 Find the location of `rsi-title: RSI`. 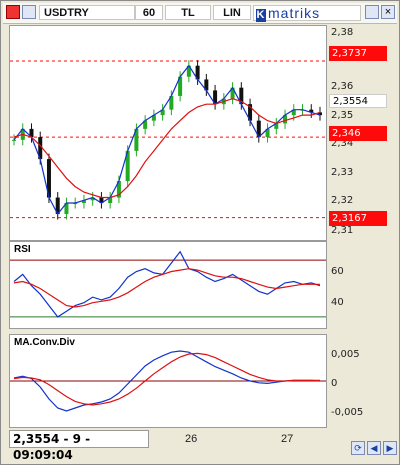

rsi-title: RSI is located at coordinates (22, 249).